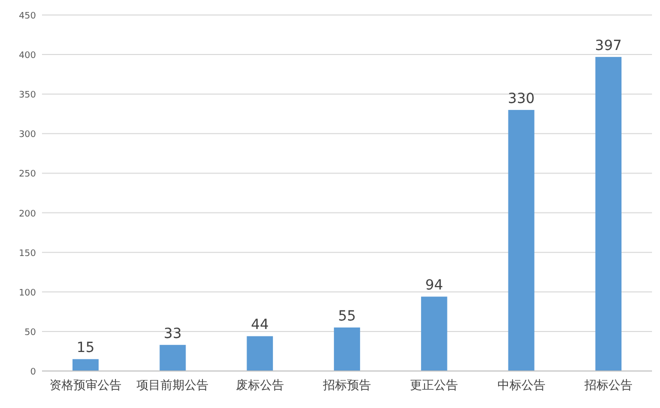 The image size is (660, 408). What do you see at coordinates (30, 333) in the screenshot?
I see `y-tick-label: 50` at bounding box center [30, 333].